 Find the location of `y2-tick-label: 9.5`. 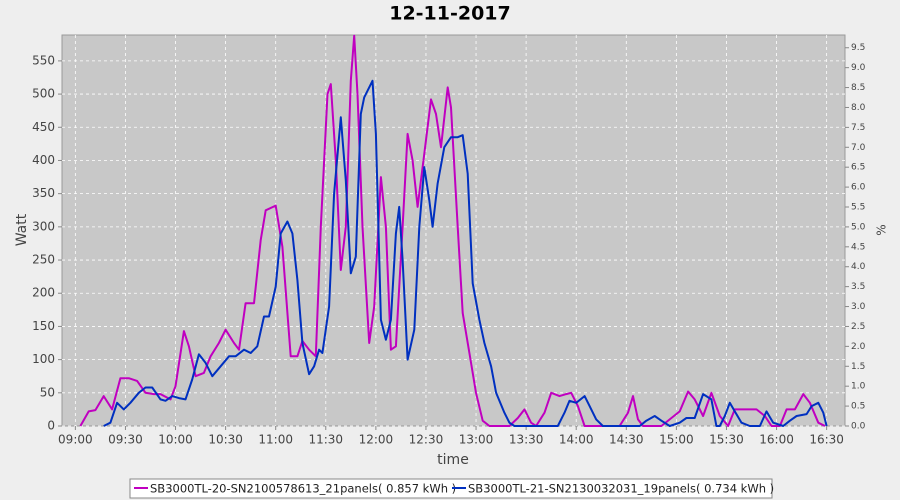

y2-tick-label: 9.5 is located at coordinates (858, 48).